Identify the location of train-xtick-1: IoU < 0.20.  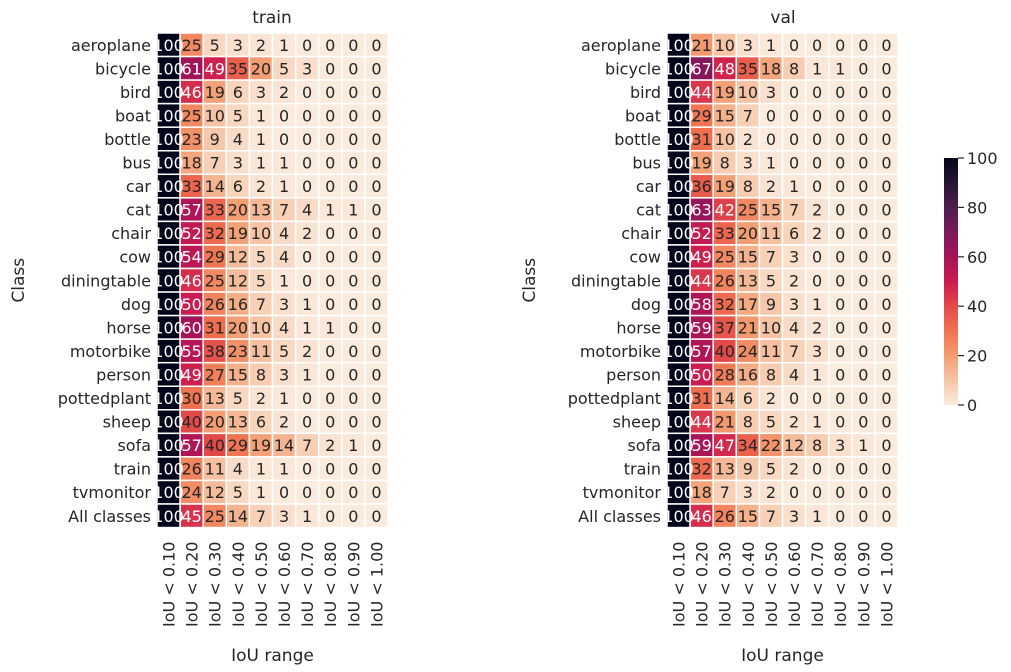
(192, 584).